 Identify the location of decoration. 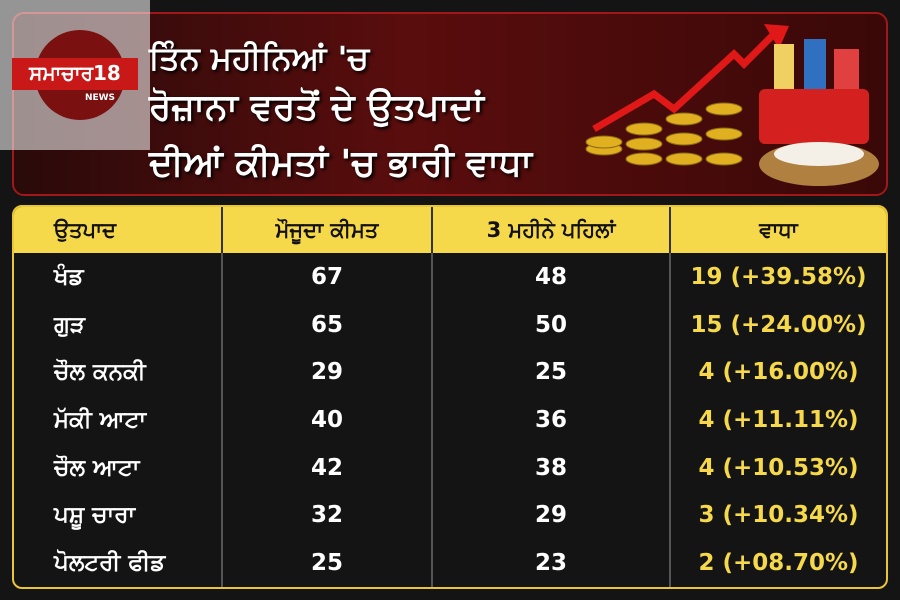
(732, 105).